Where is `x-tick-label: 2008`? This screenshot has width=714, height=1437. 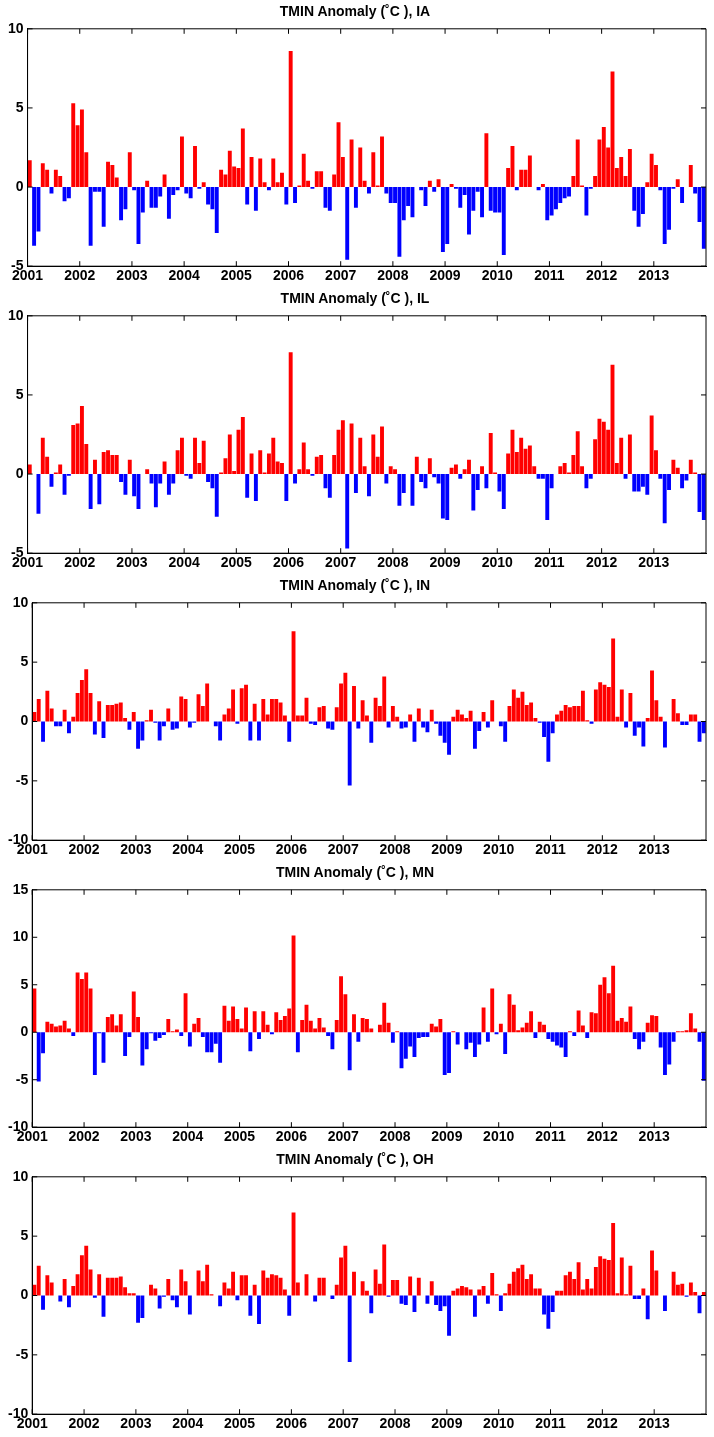
x-tick-label: 2008 is located at coordinates (393, 275).